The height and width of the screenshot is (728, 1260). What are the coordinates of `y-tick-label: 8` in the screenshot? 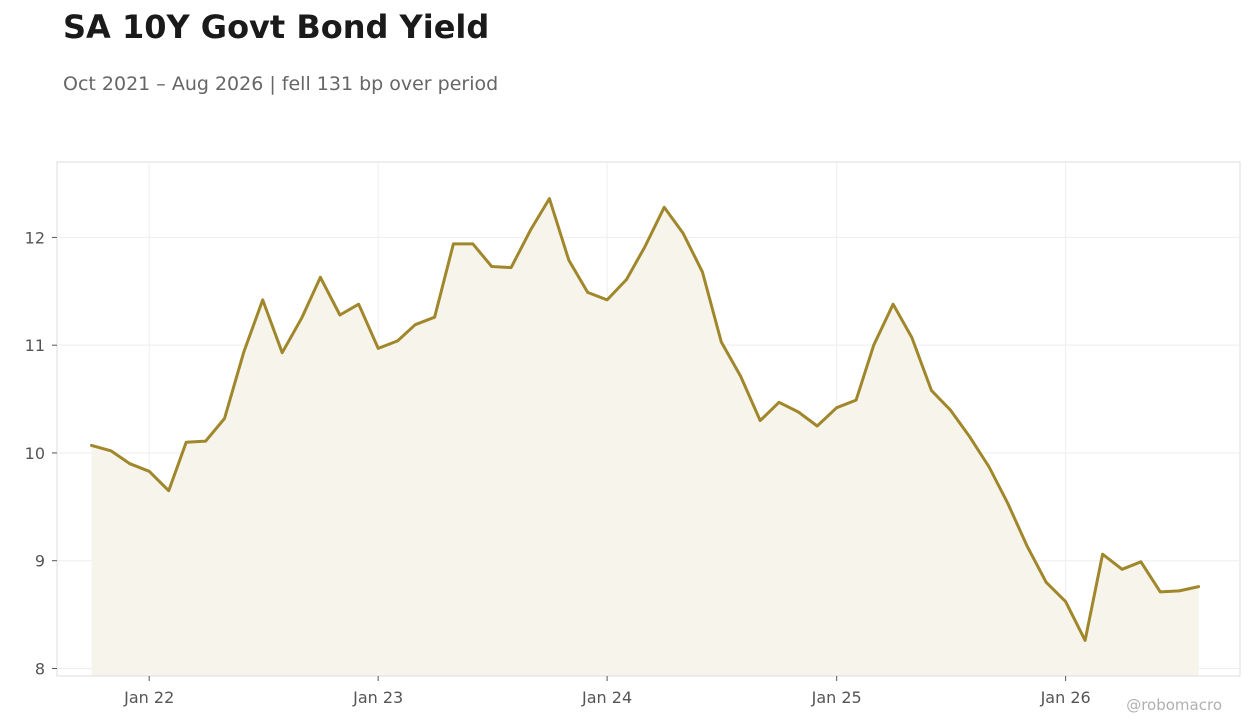 It's located at (40, 668).